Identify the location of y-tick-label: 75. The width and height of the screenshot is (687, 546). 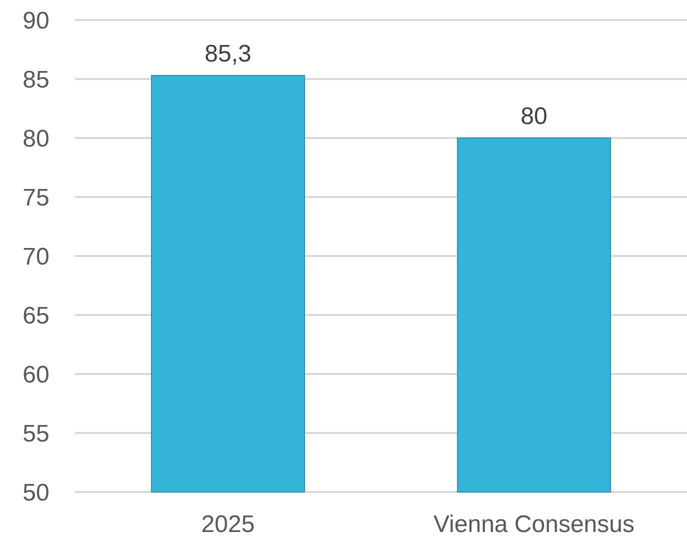
(36, 198).